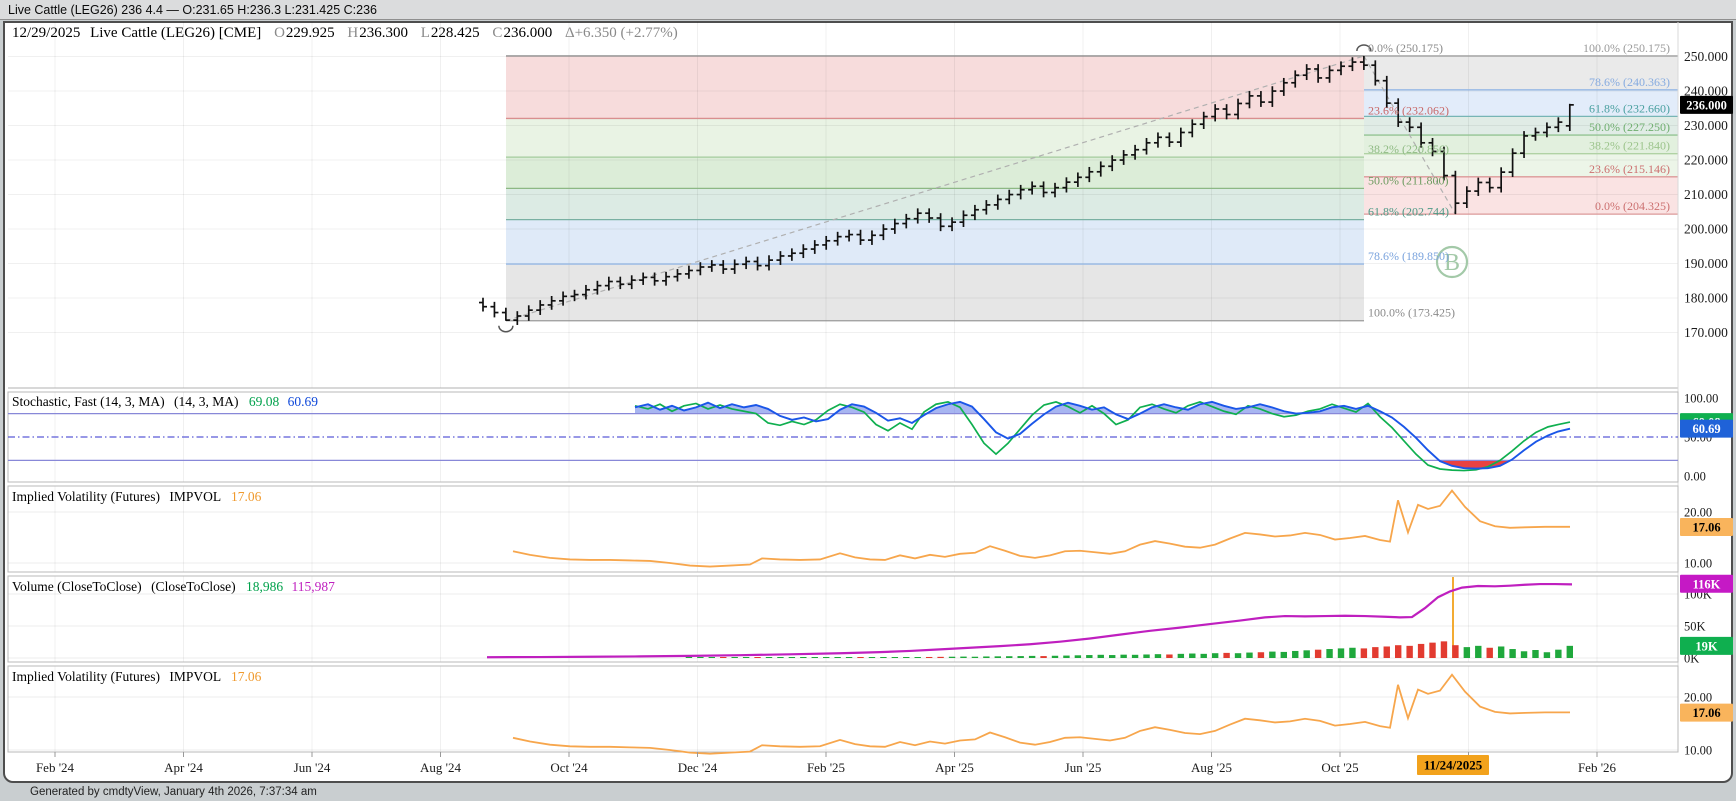 This screenshot has height=801, width=1736. I want to click on iv2-line, so click(1041, 714).